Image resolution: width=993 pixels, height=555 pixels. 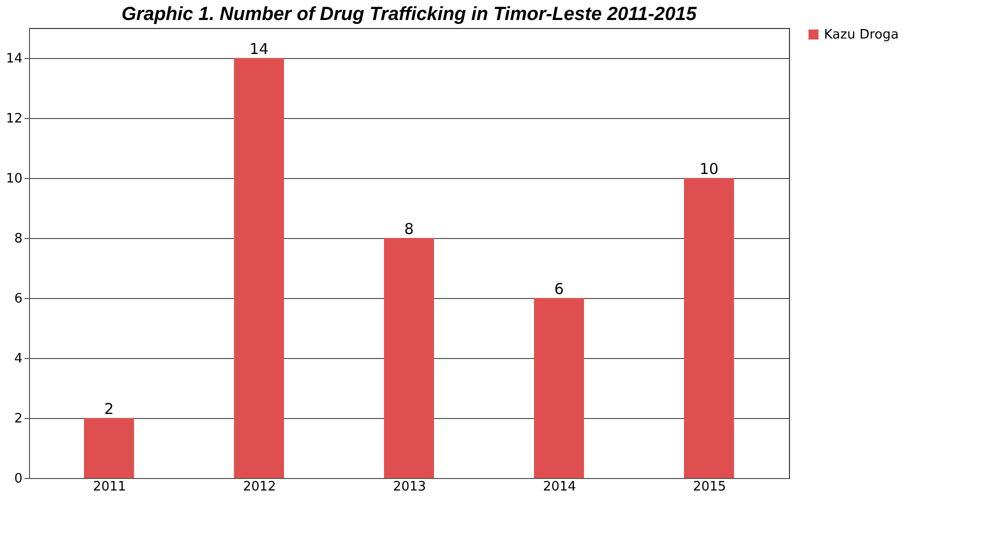 What do you see at coordinates (259, 49) in the screenshot?
I see `data-label: 14` at bounding box center [259, 49].